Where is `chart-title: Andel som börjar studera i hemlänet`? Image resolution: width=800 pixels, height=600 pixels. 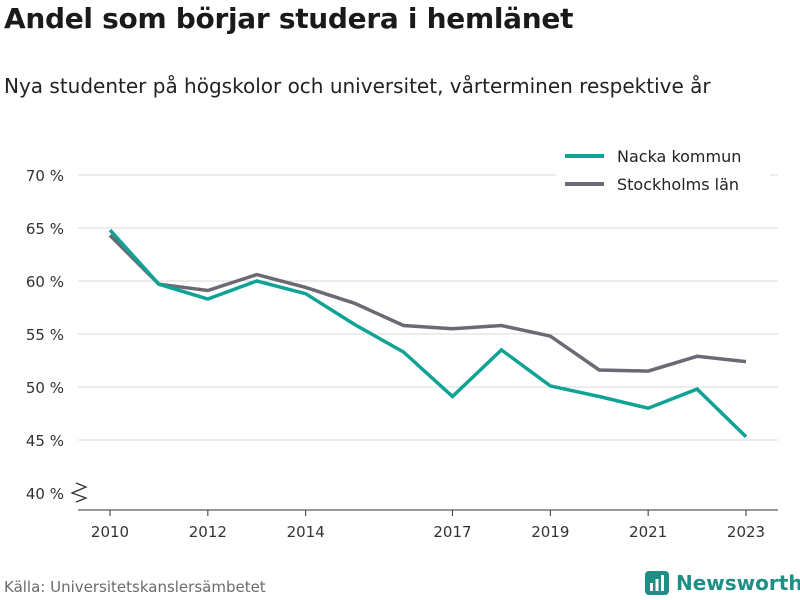
chart-title: Andel som börjar studera i hemlänet is located at coordinates (289, 18).